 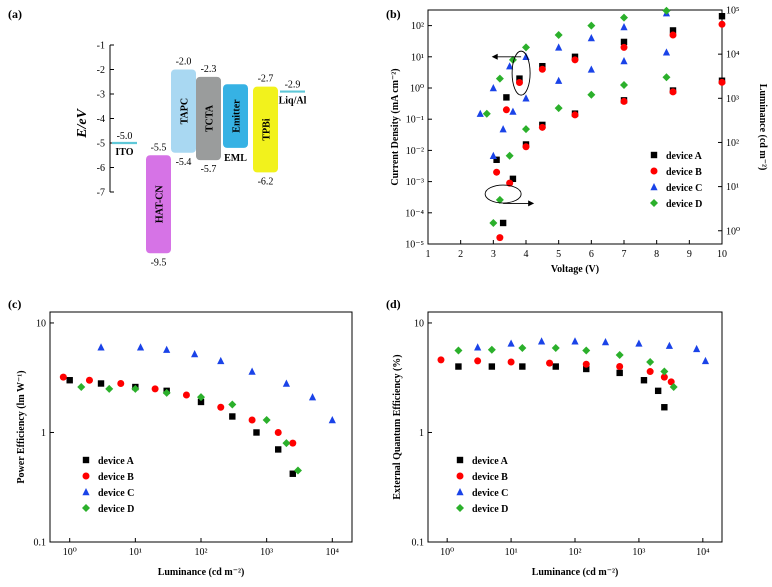 I want to click on y2-tick-label-b: 10⁰, so click(x=733, y=231).